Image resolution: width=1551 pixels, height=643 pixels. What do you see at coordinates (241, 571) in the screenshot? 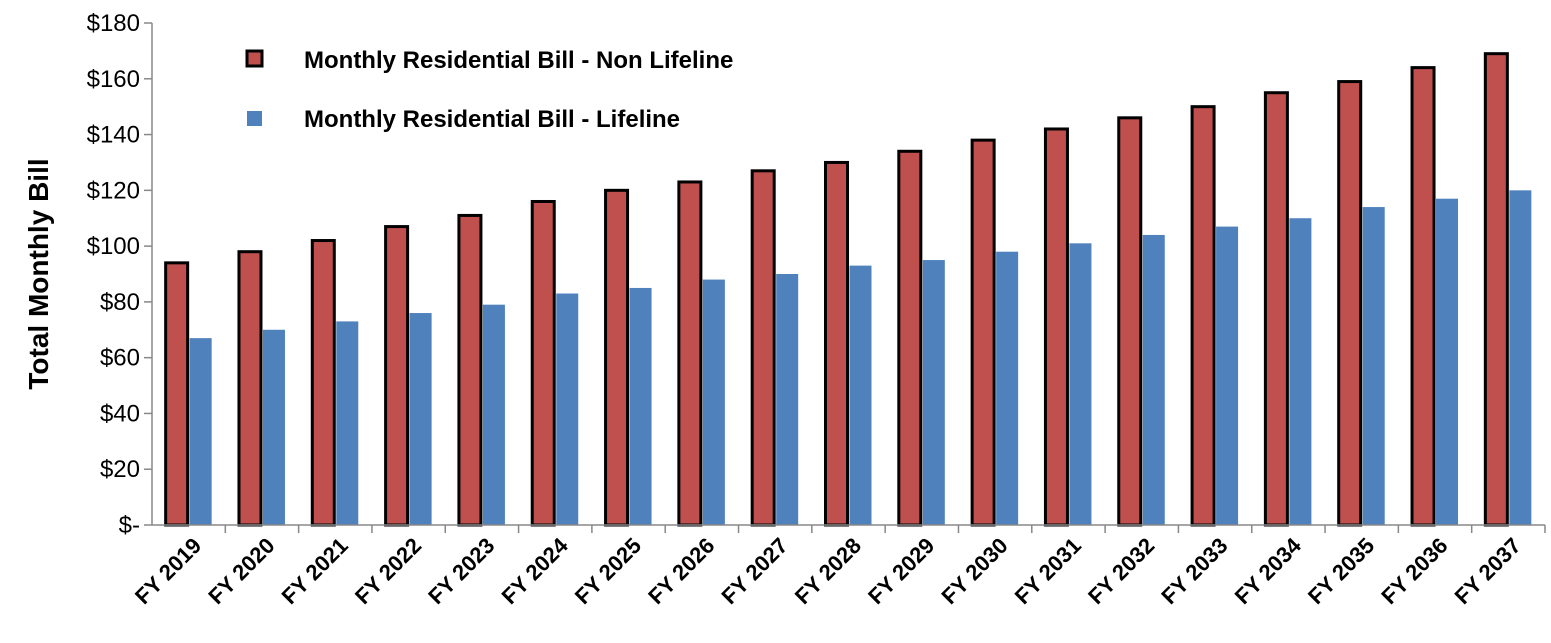
I see `x-category-label: FY 2020` at bounding box center [241, 571].